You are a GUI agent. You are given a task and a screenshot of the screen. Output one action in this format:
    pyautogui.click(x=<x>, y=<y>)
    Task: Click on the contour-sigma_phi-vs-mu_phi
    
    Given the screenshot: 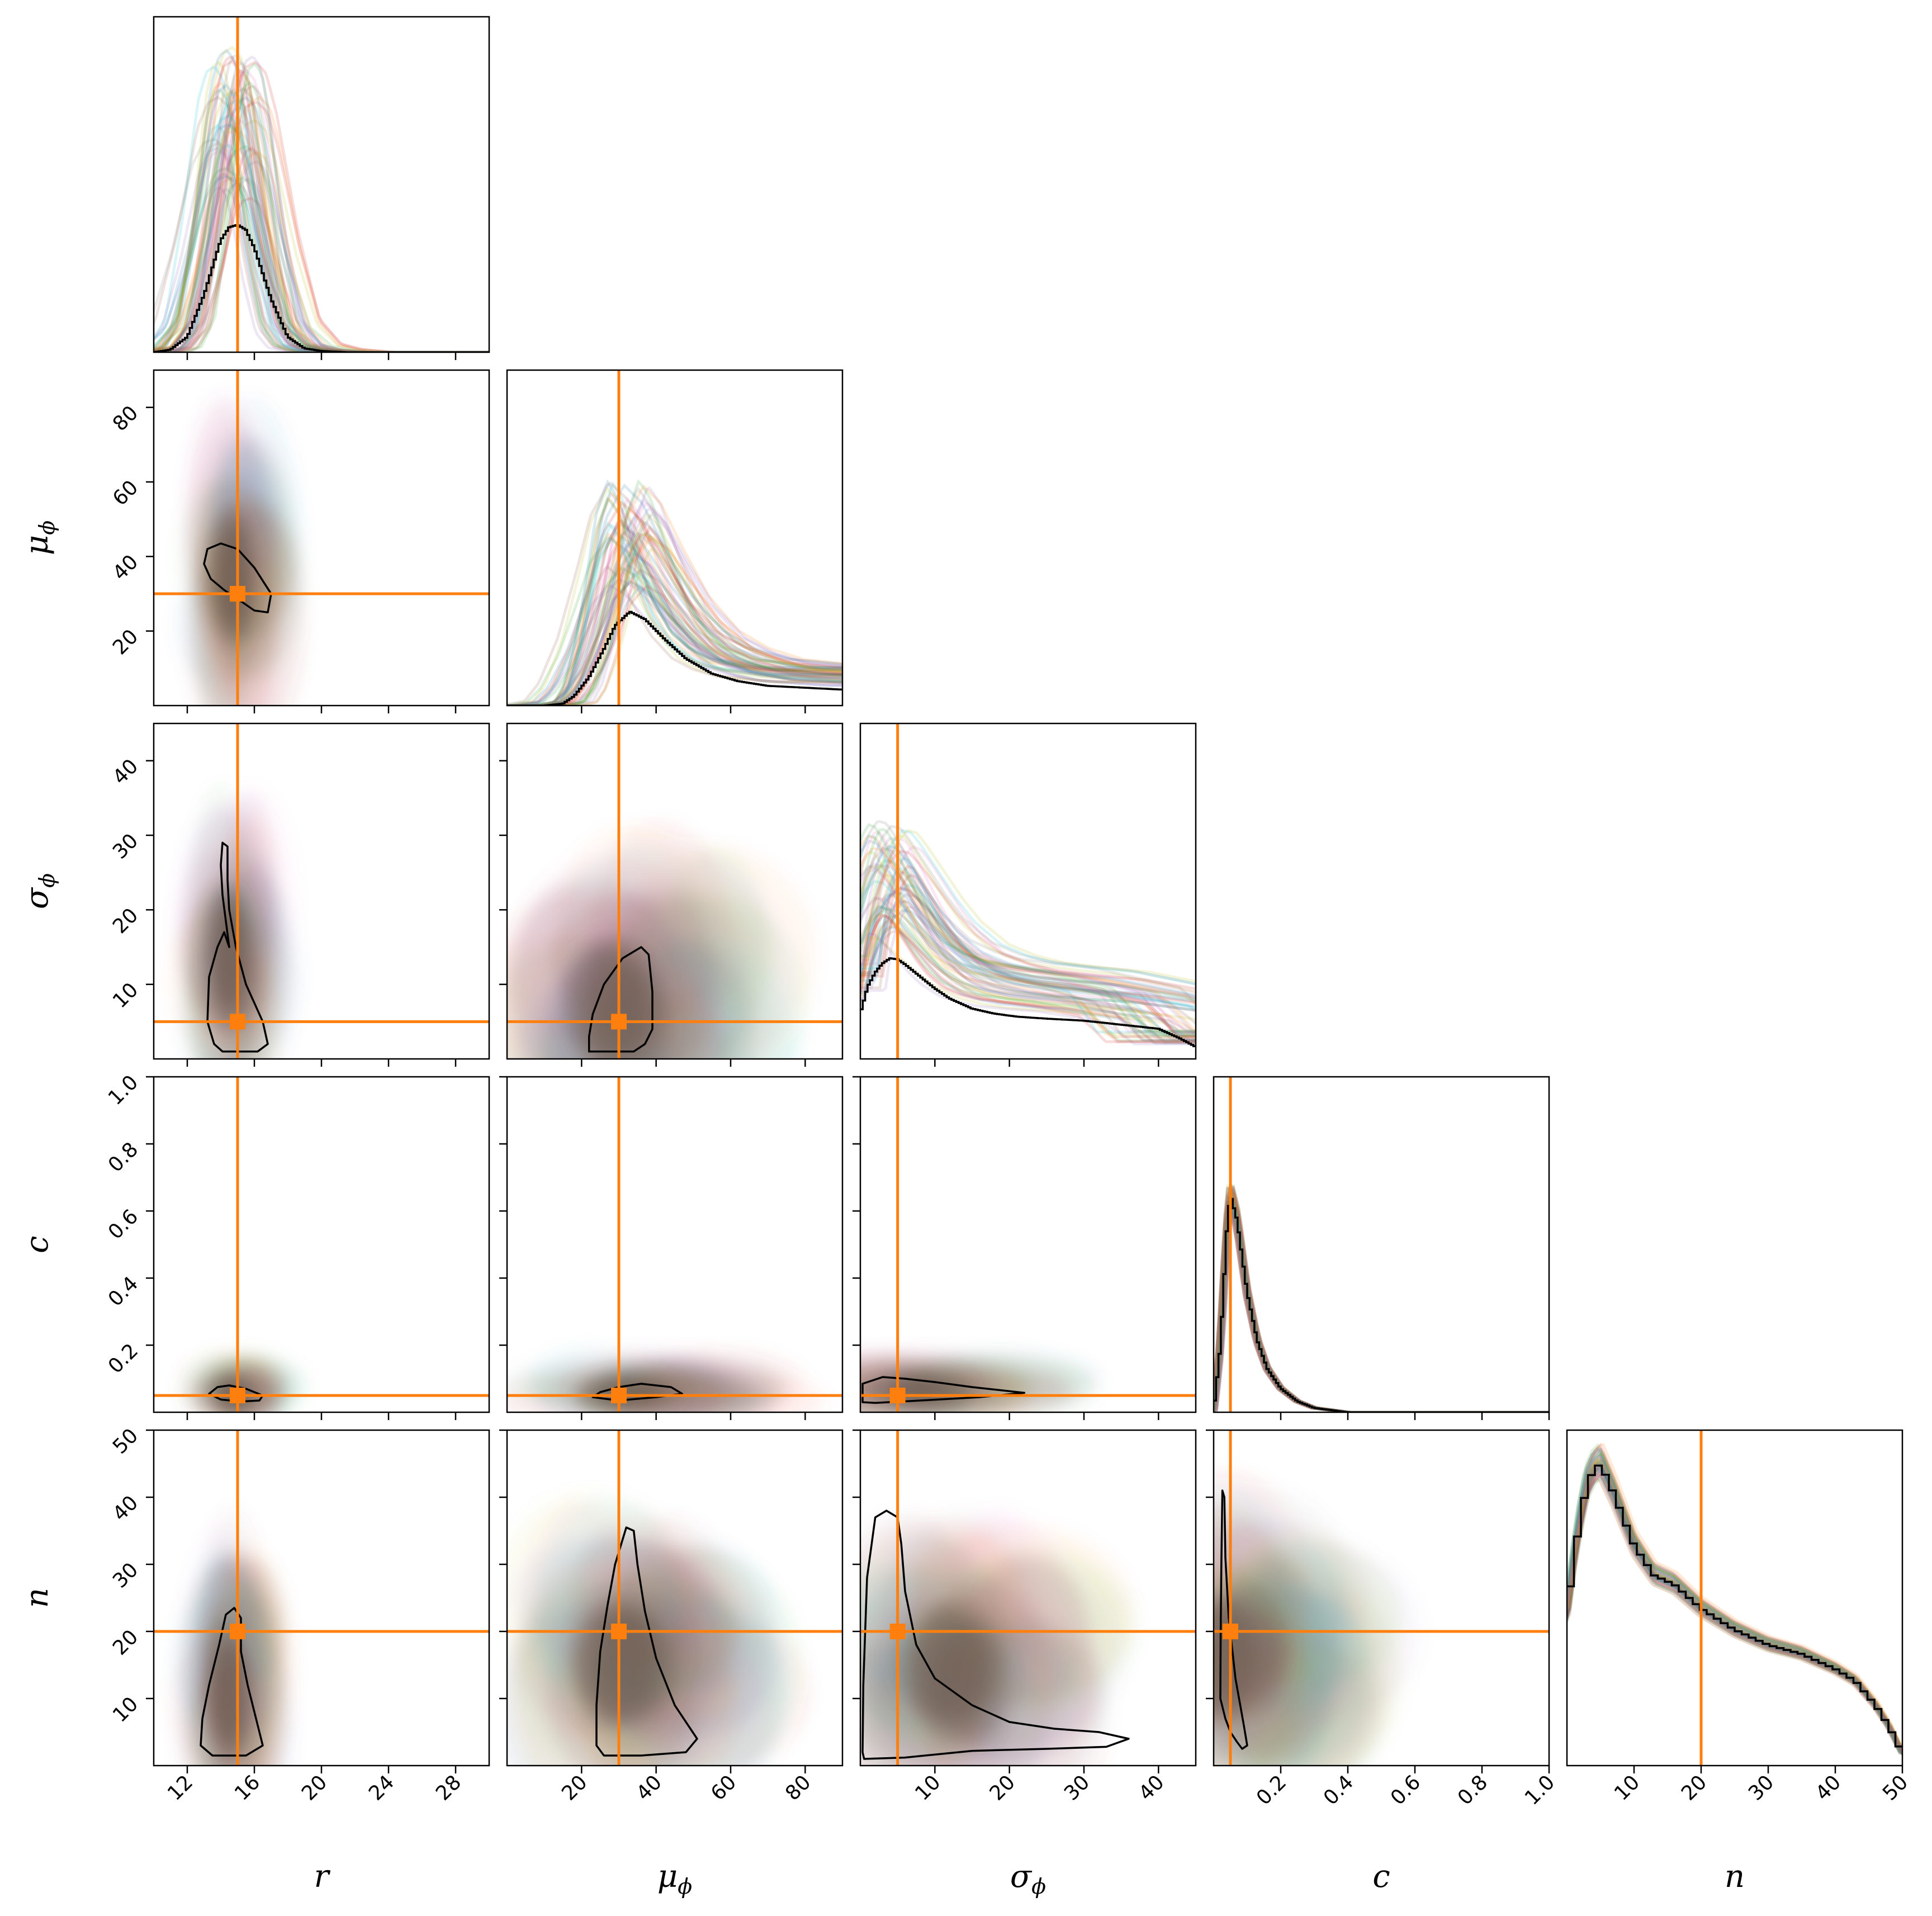 What is the action you would take?
    pyautogui.click(x=621, y=999)
    